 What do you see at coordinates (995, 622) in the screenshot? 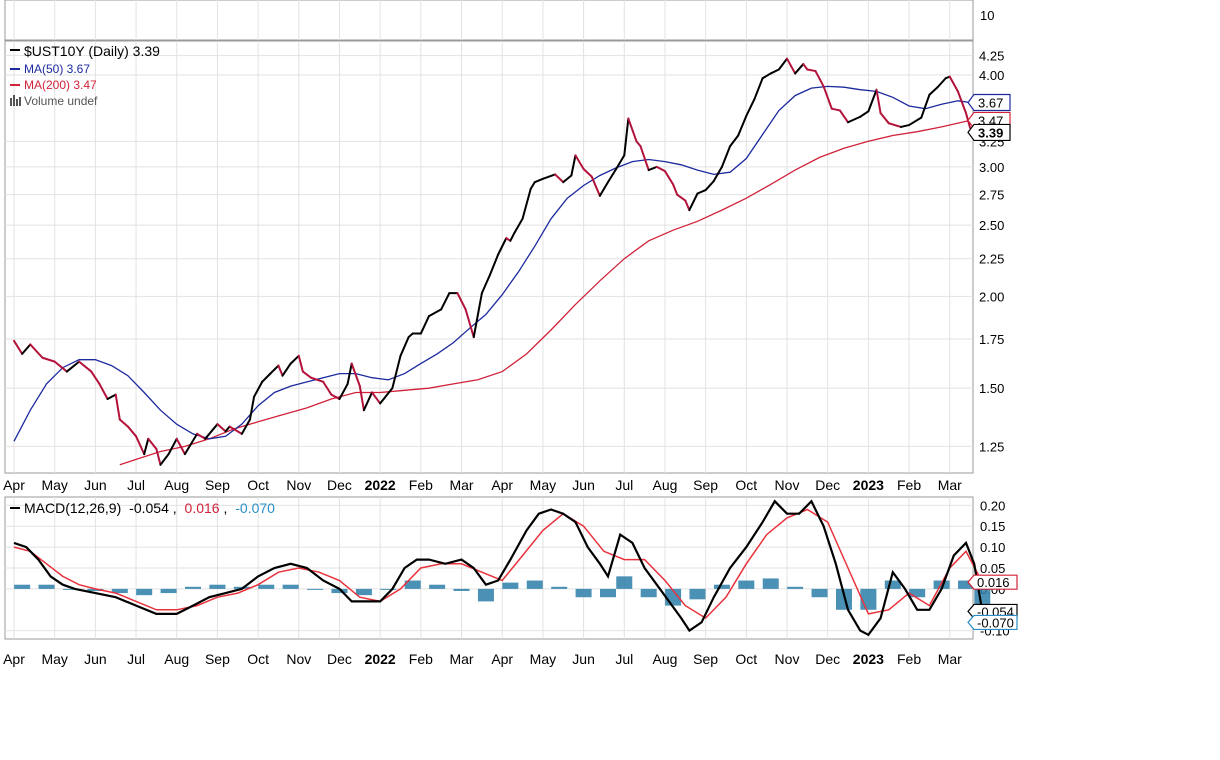
I see `macd-tag-label: -0.070` at bounding box center [995, 622].